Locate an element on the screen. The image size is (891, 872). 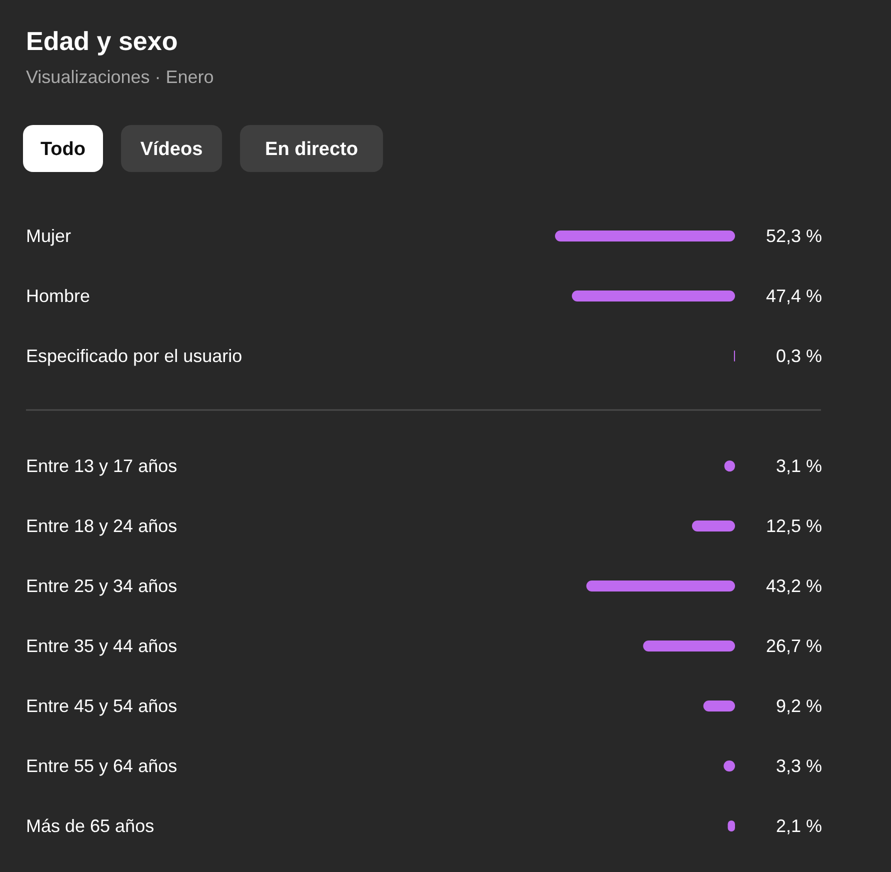
data-label: 0,3 % is located at coordinates (799, 356).